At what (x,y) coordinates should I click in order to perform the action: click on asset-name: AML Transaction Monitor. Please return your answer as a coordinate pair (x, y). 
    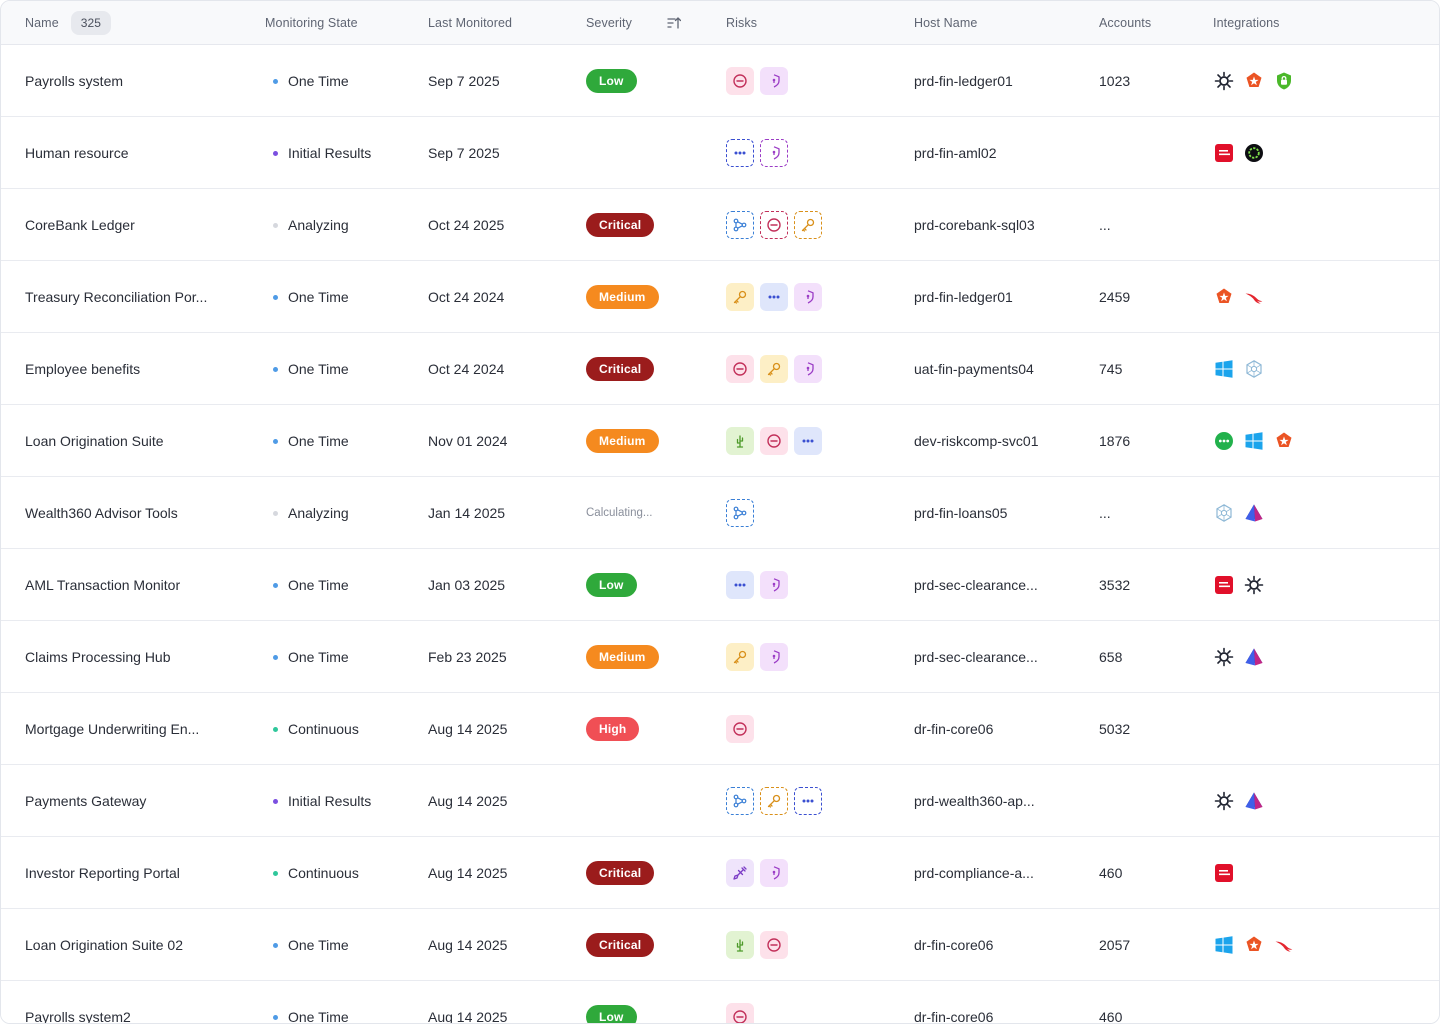
    Looking at the image, I should click on (103, 585).